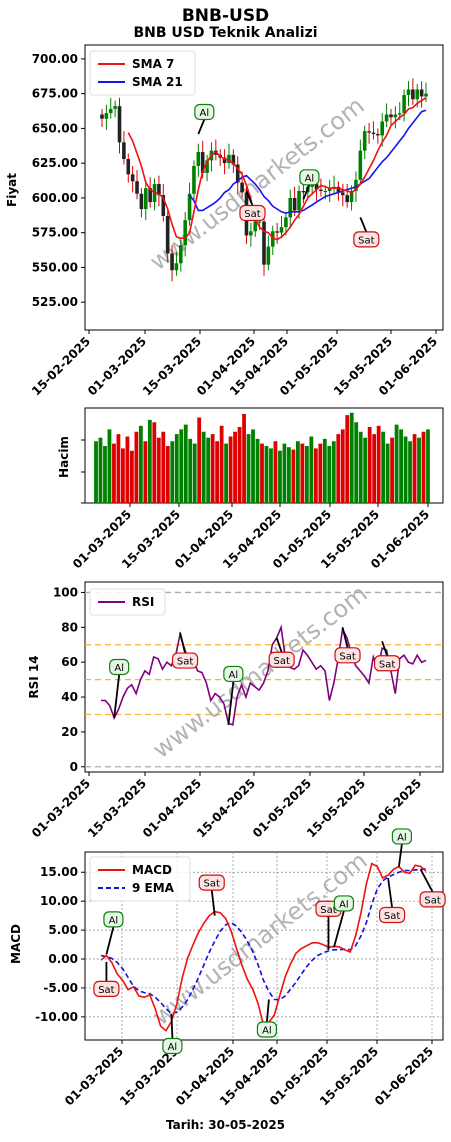  Describe the element at coordinates (61, 366) in the screenshot. I see `x-tick-label: 15-02-2025` at that location.